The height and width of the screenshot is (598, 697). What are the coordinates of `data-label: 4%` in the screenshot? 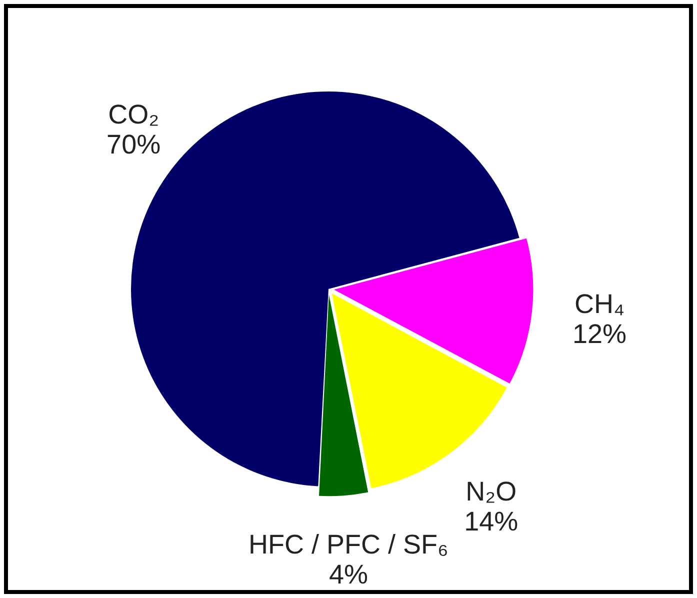 It's located at (348, 575).